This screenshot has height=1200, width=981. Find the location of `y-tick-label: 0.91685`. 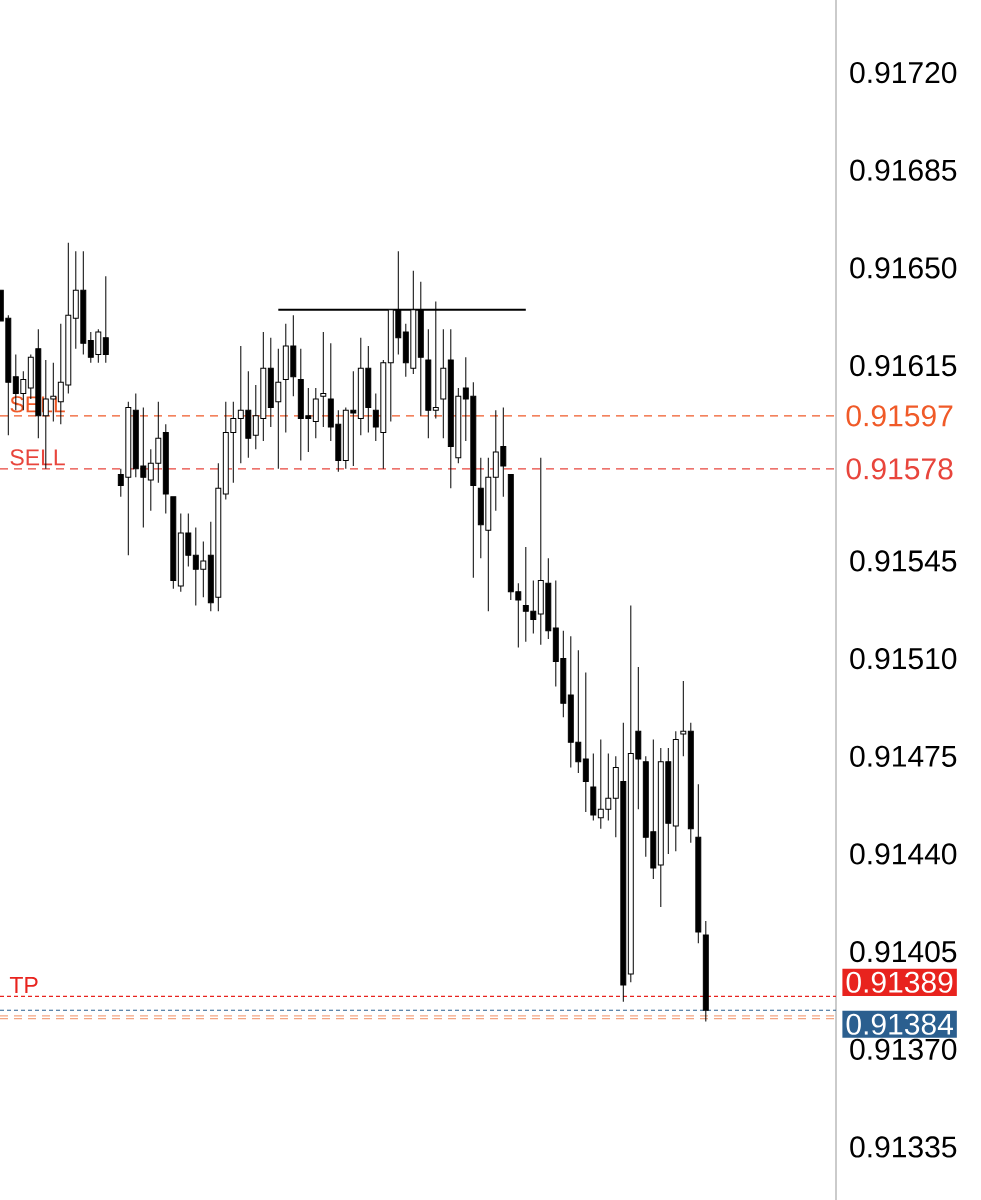

y-tick-label: 0.91685 is located at coordinates (903, 170).